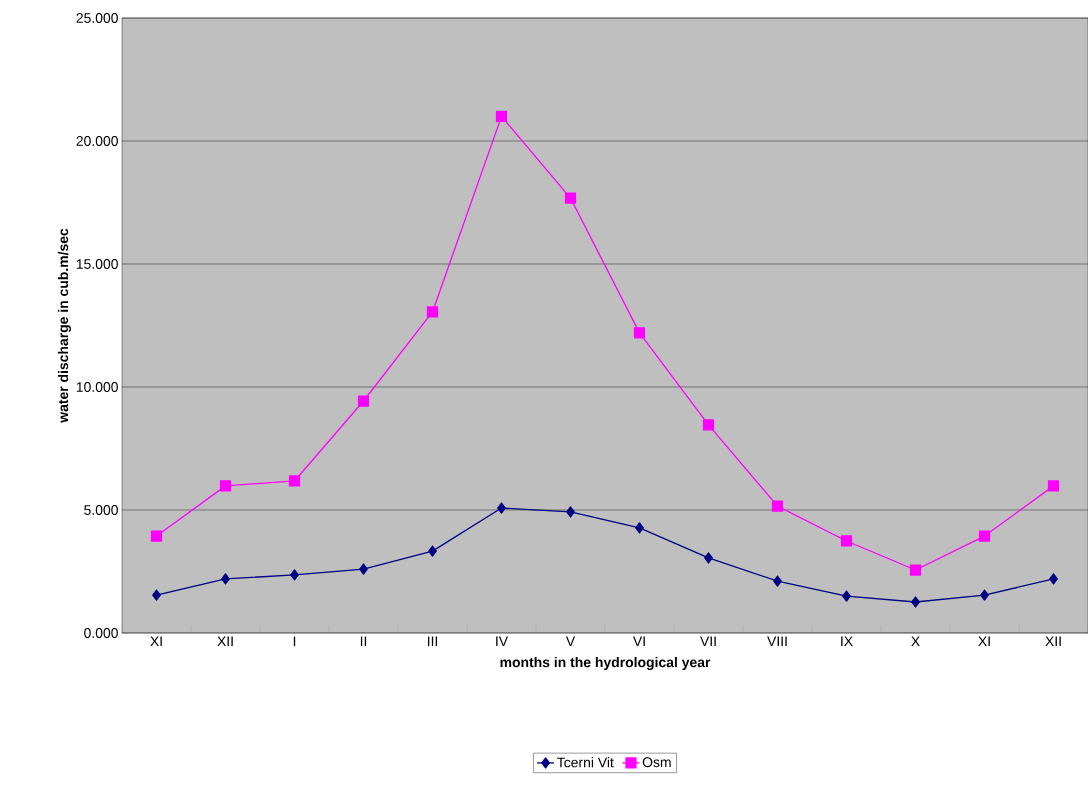 The image size is (1088, 787). I want to click on y-tick-label: 25.000, so click(97, 18).